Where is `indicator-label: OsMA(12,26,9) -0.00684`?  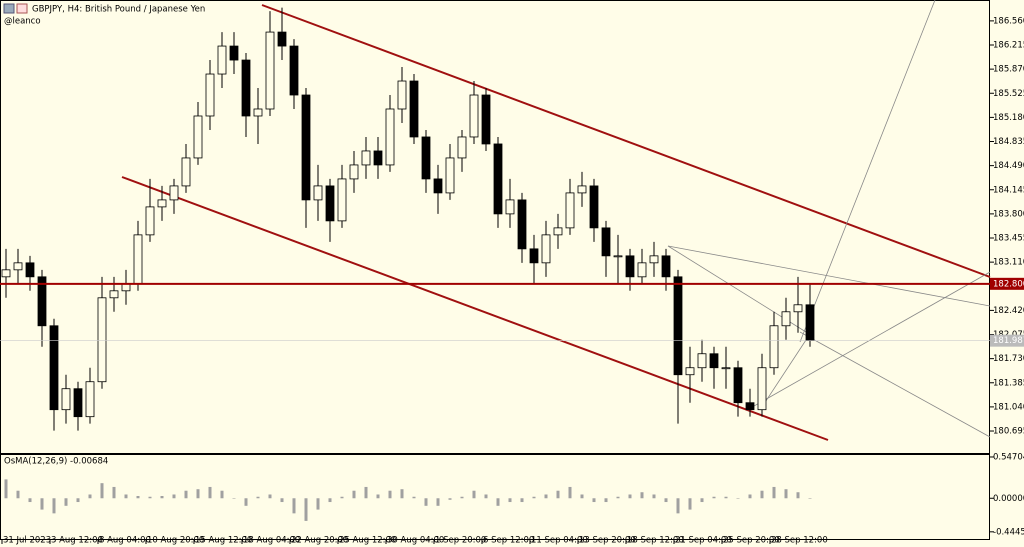
indicator-label: OsMA(12,26,9) -0.00684 is located at coordinates (56, 462).